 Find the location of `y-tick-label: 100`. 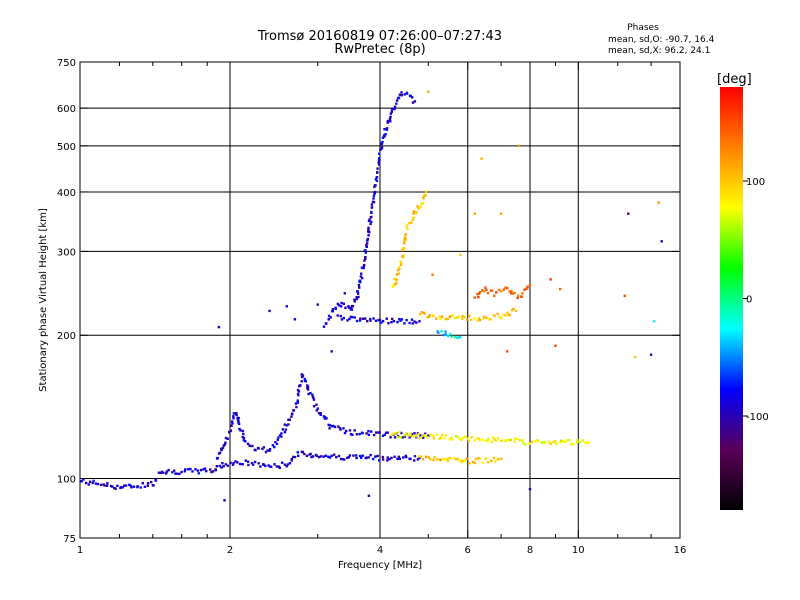

y-tick-label: 100 is located at coordinates (66, 480).